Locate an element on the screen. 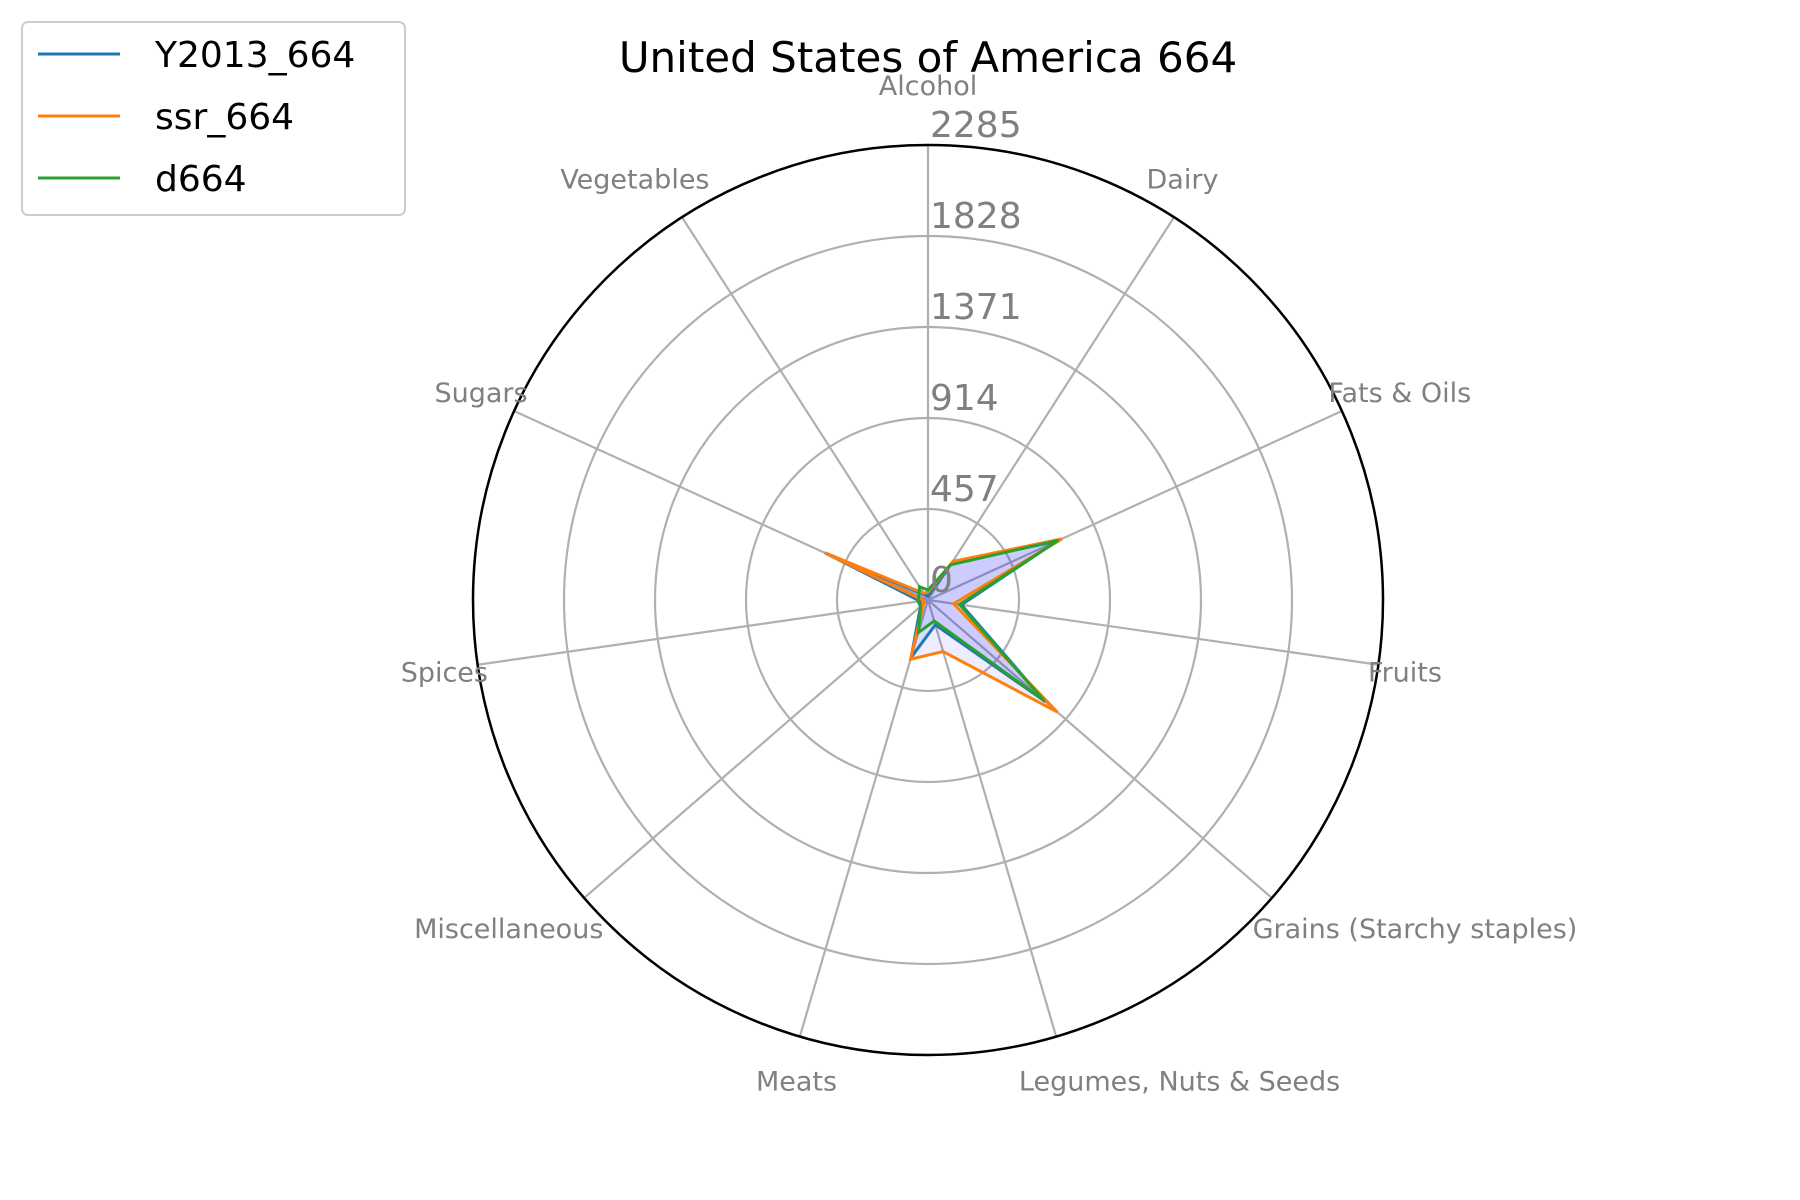 This screenshot has height=1200, width=1800. axis-label-4: Grains (Starchy staples) is located at coordinates (1415, 929).